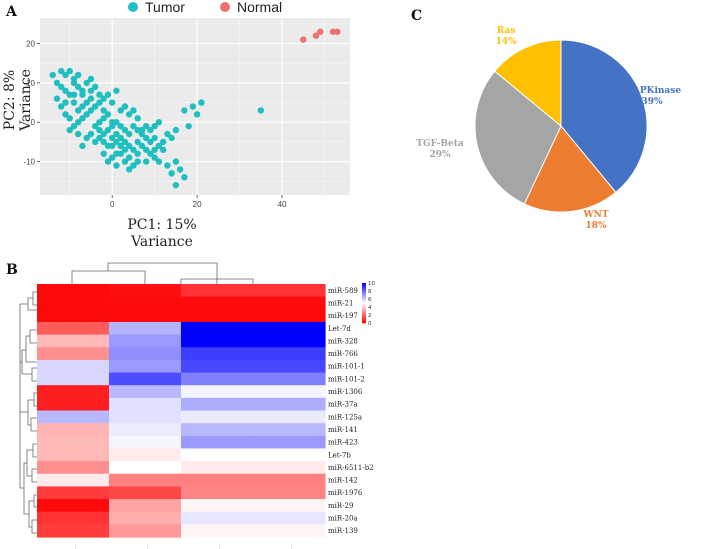  Describe the element at coordinates (343, 291) in the screenshot. I see `heatmap-row-label: miR-589` at that location.